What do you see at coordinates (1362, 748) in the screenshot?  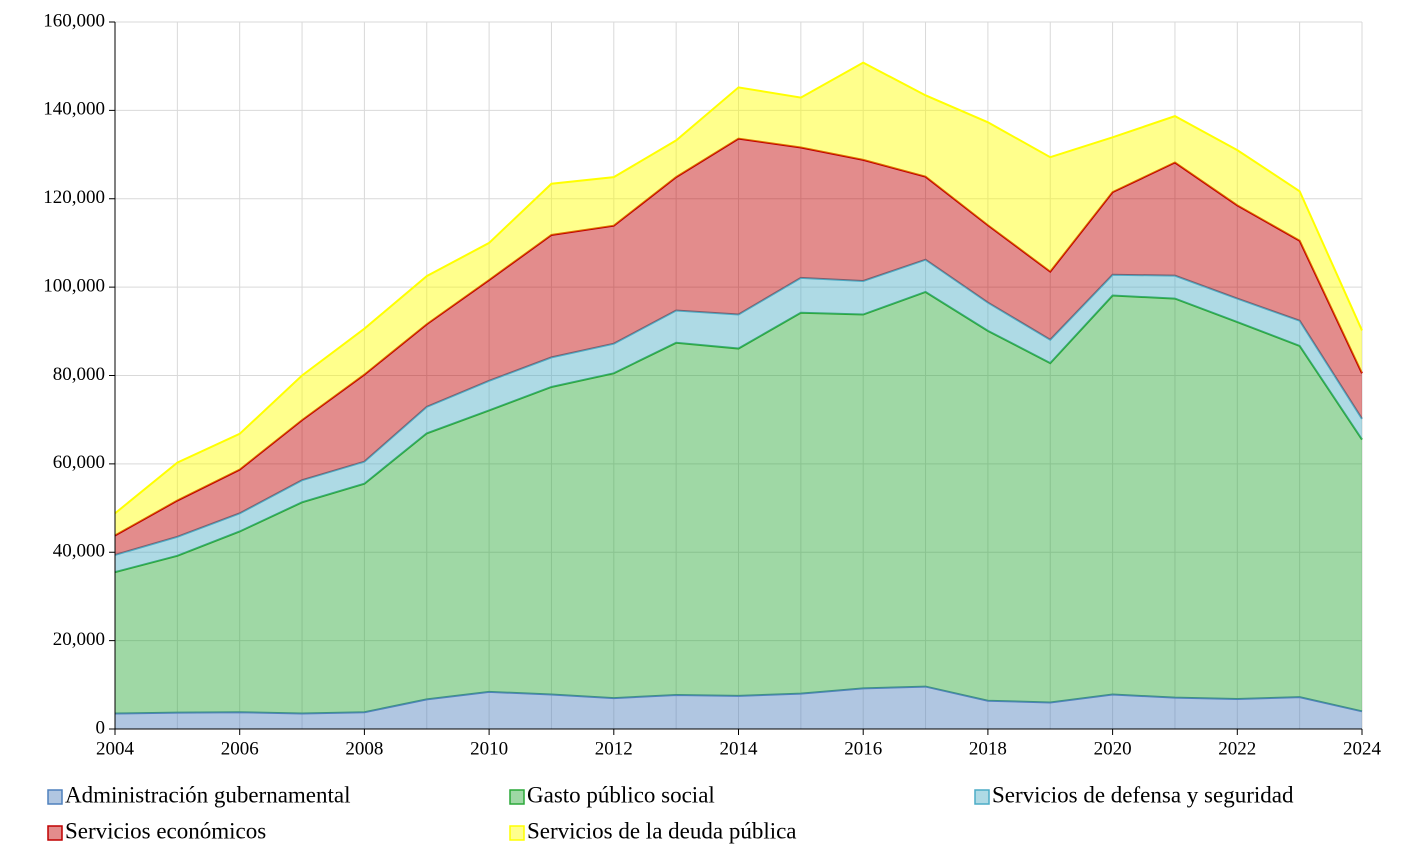 I see `x-tick-label: 2024` at bounding box center [1362, 748].